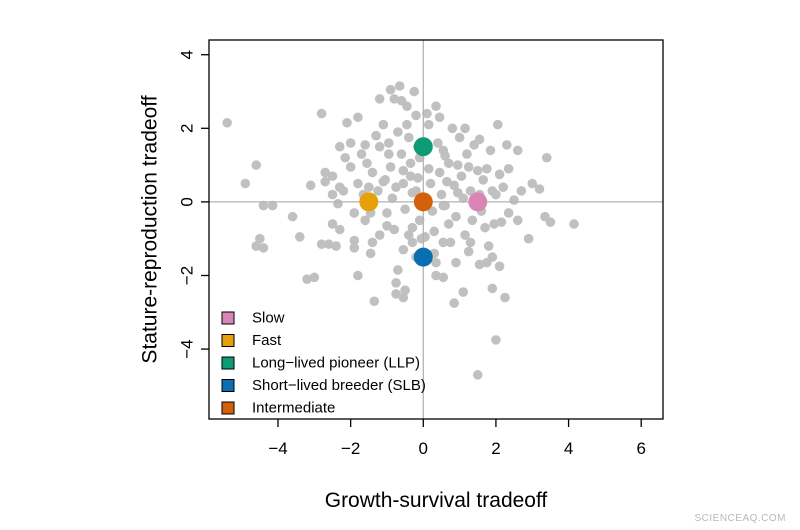 Image resolution: width=800 pixels, height=530 pixels. Describe the element at coordinates (350, 448) in the screenshot. I see `x-tick-label: −2` at that location.